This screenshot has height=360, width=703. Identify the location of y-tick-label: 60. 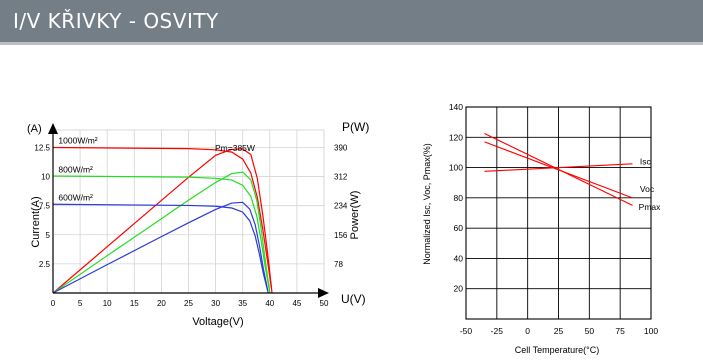
(459, 228).